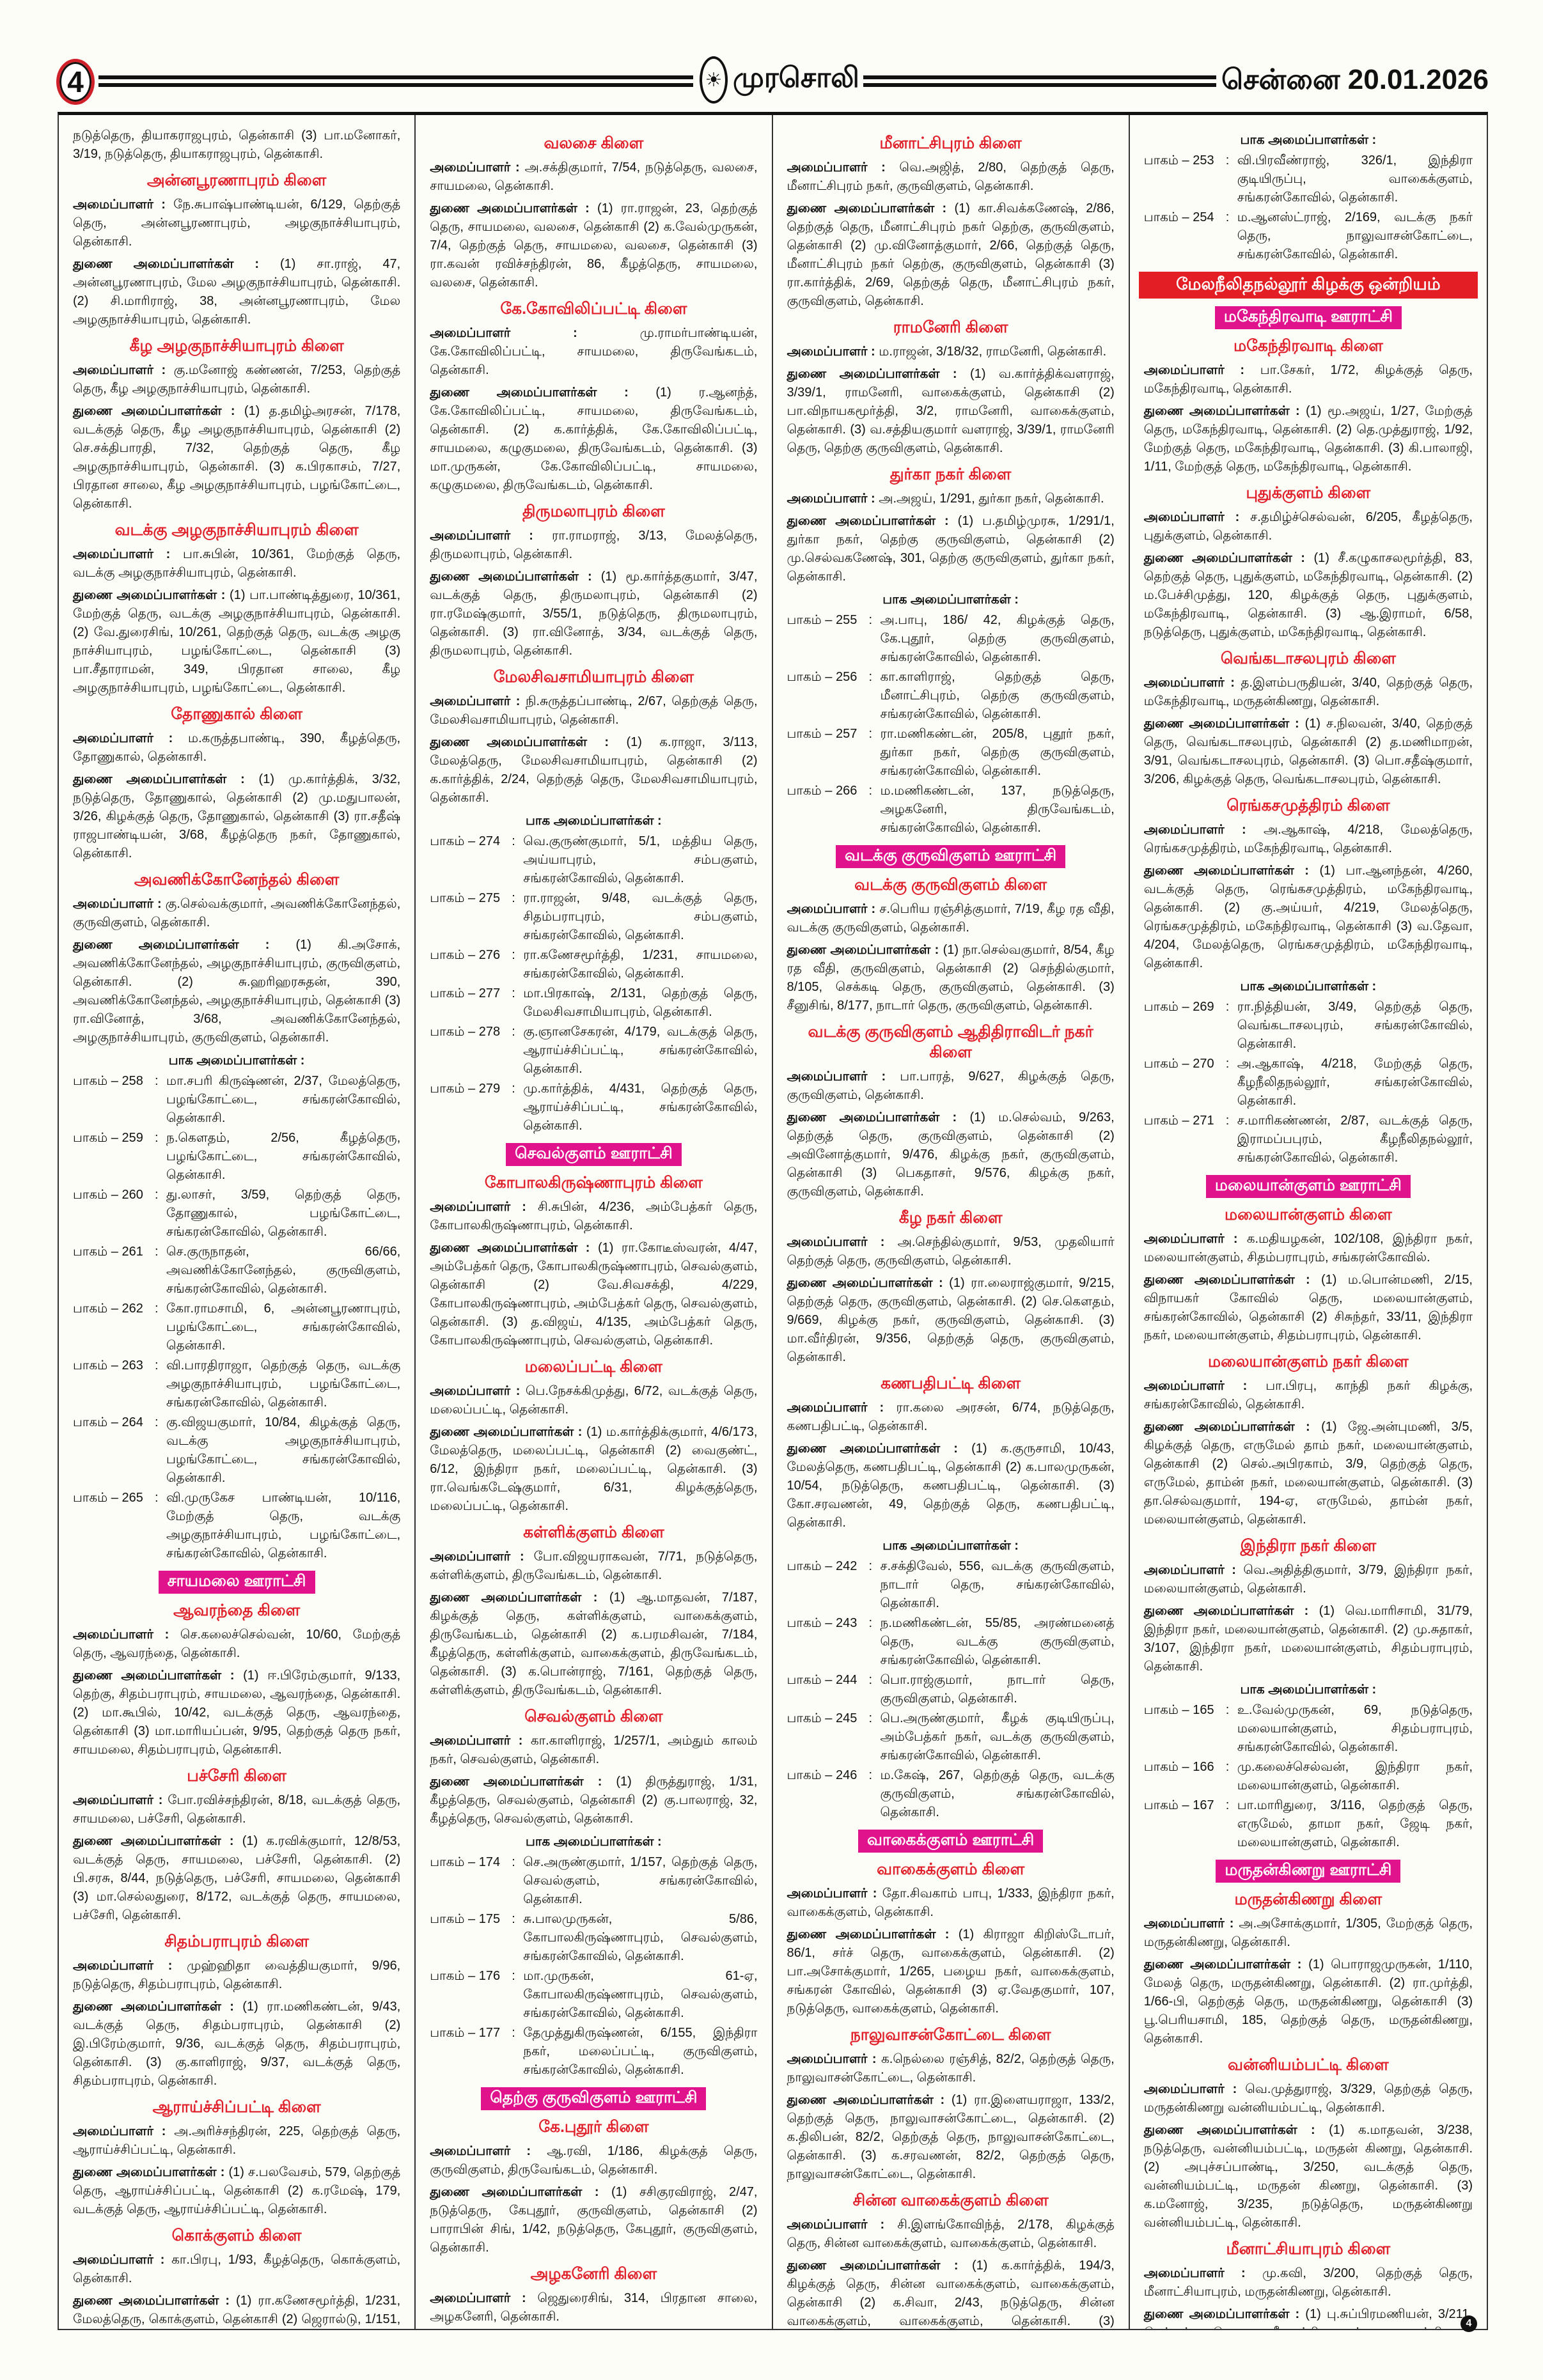  I want to click on booth-num: 177, so click(489, 2033).